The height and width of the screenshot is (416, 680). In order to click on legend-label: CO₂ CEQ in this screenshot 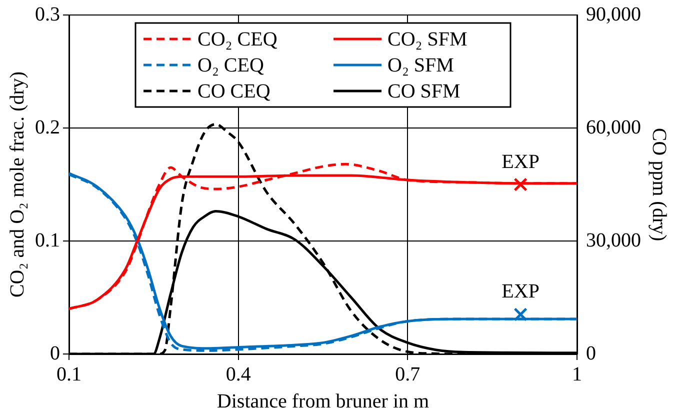, I will do `click(238, 39)`.